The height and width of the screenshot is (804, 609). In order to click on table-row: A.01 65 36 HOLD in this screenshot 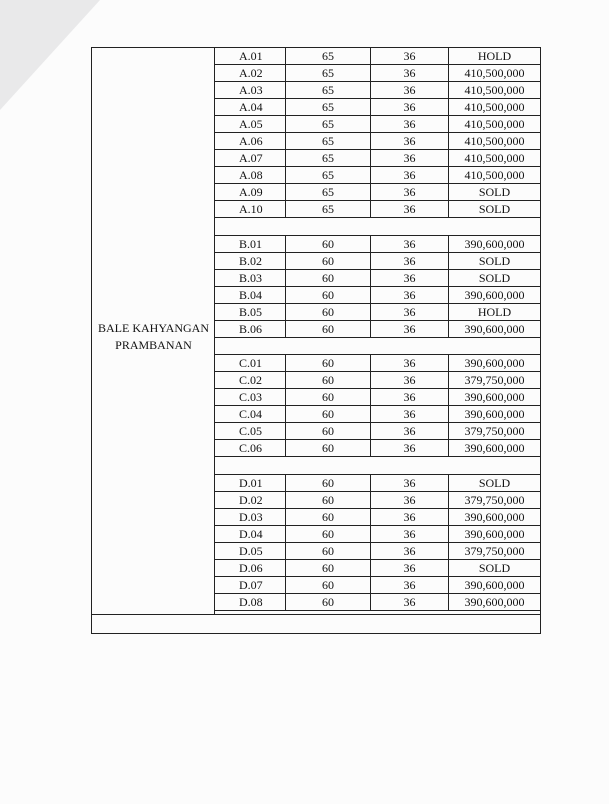, I will do `click(377, 56)`.